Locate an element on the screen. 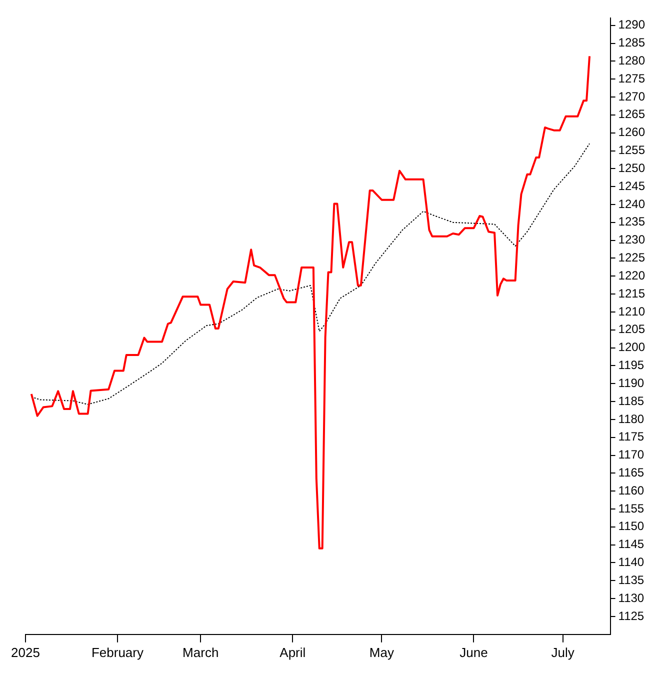  y-tick-label: 1255 is located at coordinates (632, 150).